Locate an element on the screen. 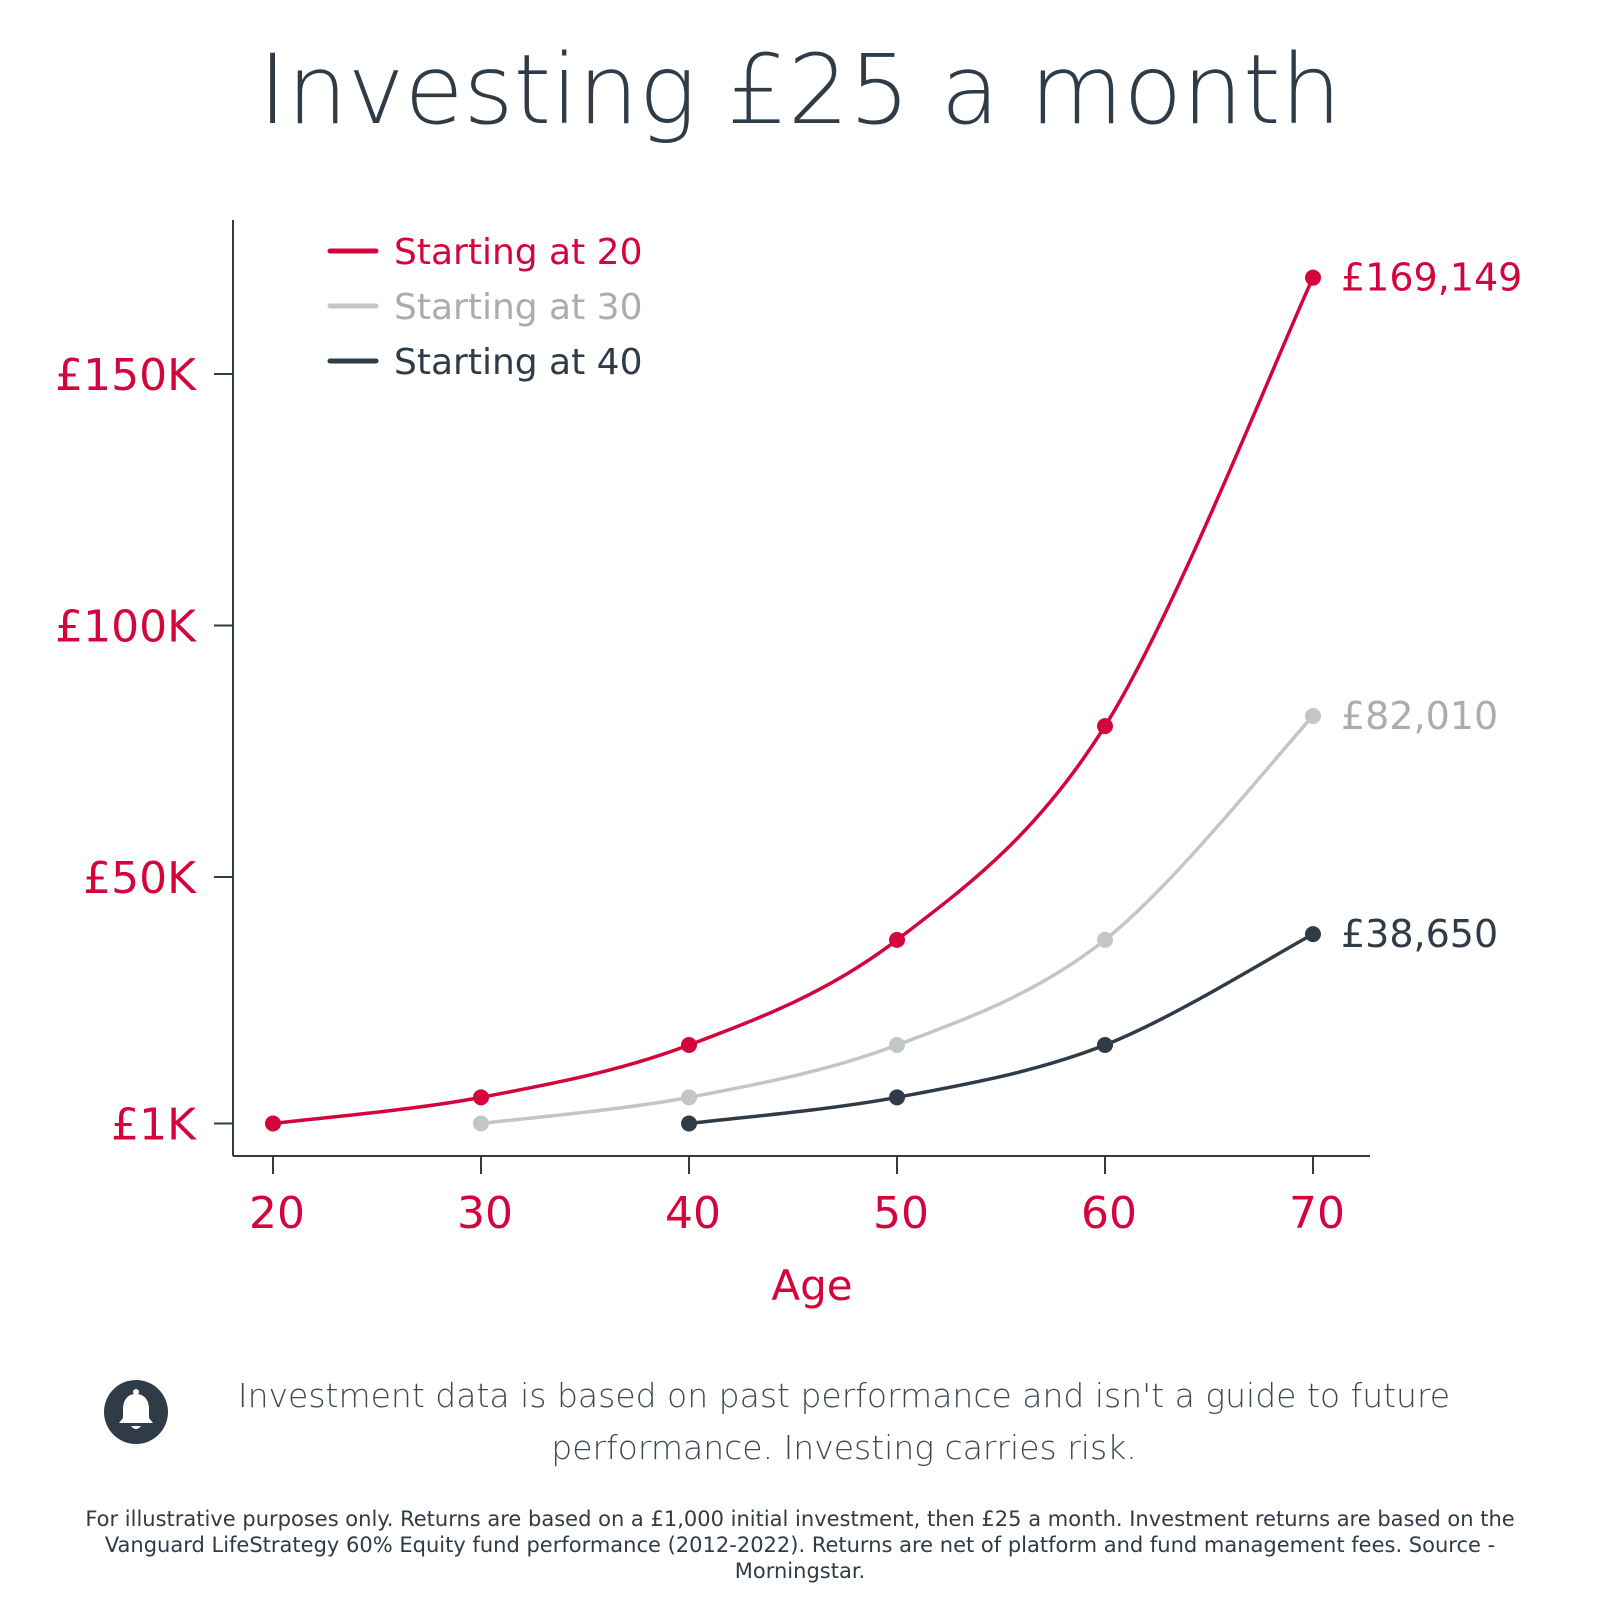 This screenshot has height=1600, width=1600. chart-title: Investing £25 a month is located at coordinates (800, 90).